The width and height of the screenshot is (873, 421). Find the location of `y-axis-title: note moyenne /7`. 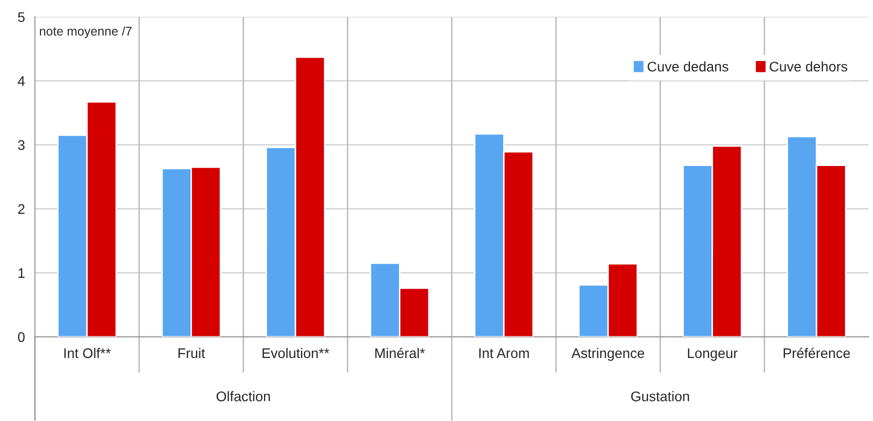

y-axis-title: note moyenne /7 is located at coordinates (86, 32).